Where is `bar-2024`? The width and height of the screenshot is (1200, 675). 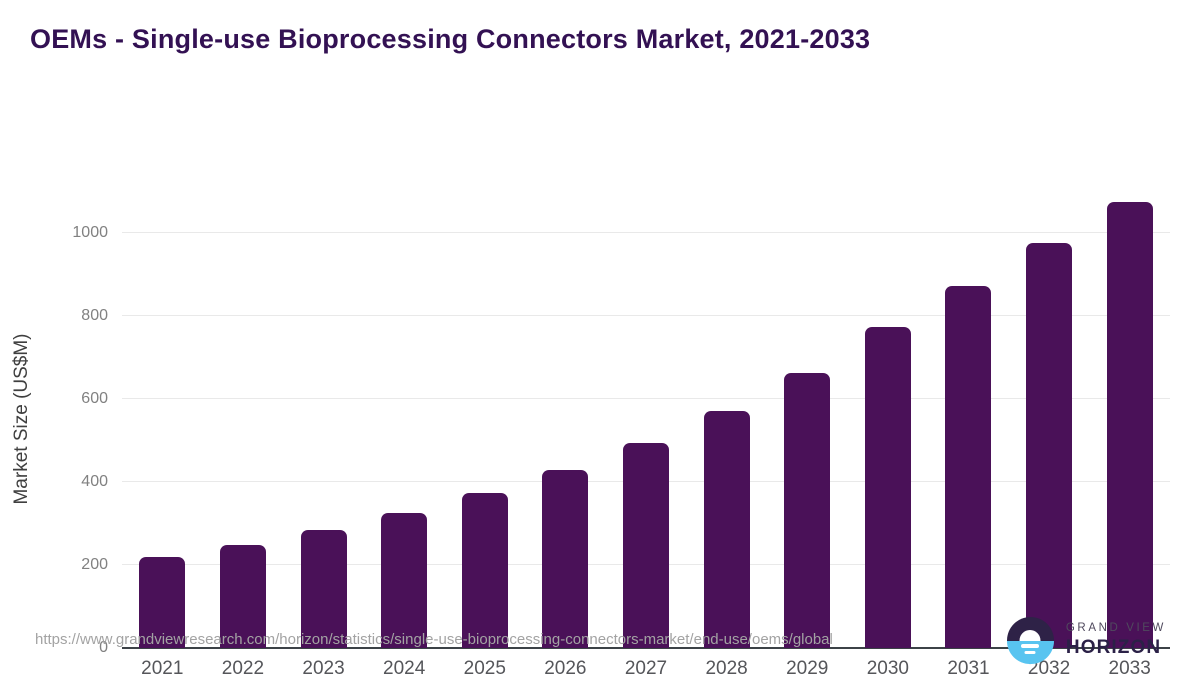
bar-2024 is located at coordinates (404, 580).